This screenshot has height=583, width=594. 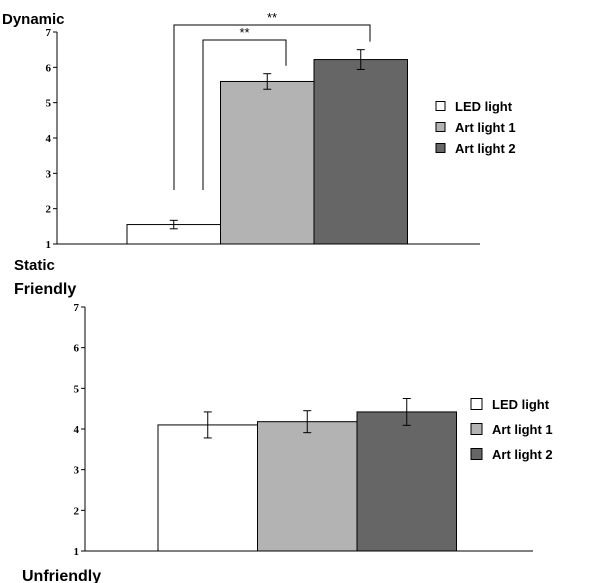 I want to click on chart-bottom-label: Static, so click(x=34, y=265).